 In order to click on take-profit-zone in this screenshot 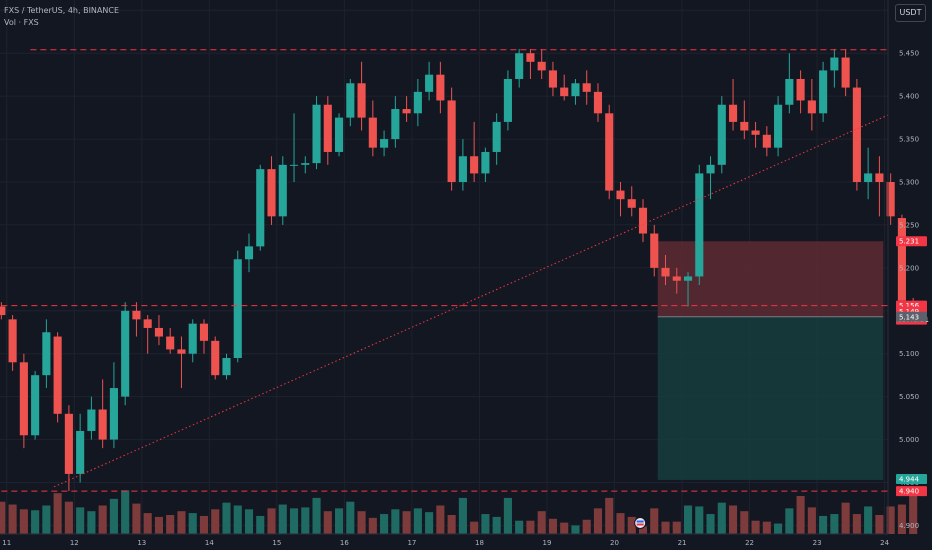, I will do `click(770, 398)`.